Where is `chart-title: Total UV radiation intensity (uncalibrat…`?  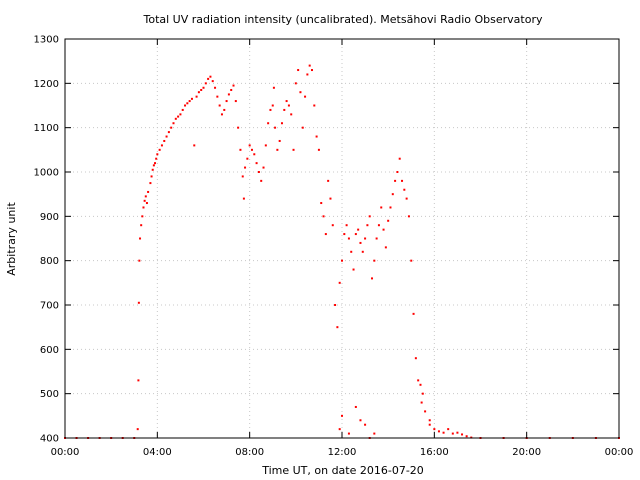
chart-title: Total UV radiation intensity (uncalibrat… is located at coordinates (343, 19).